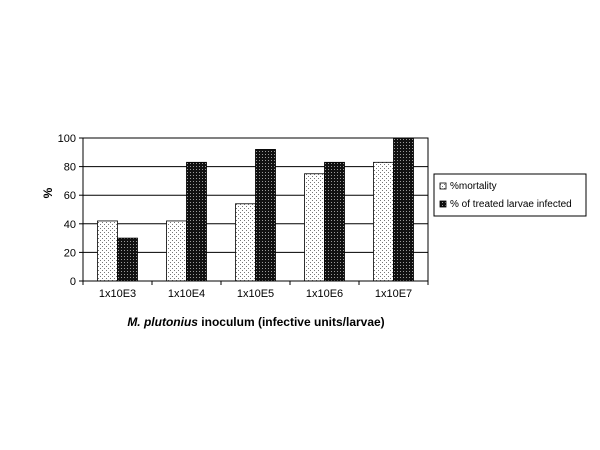 This screenshot has width=600, height=450. What do you see at coordinates (70, 253) in the screenshot?
I see `y-tick-label: 20` at bounding box center [70, 253].